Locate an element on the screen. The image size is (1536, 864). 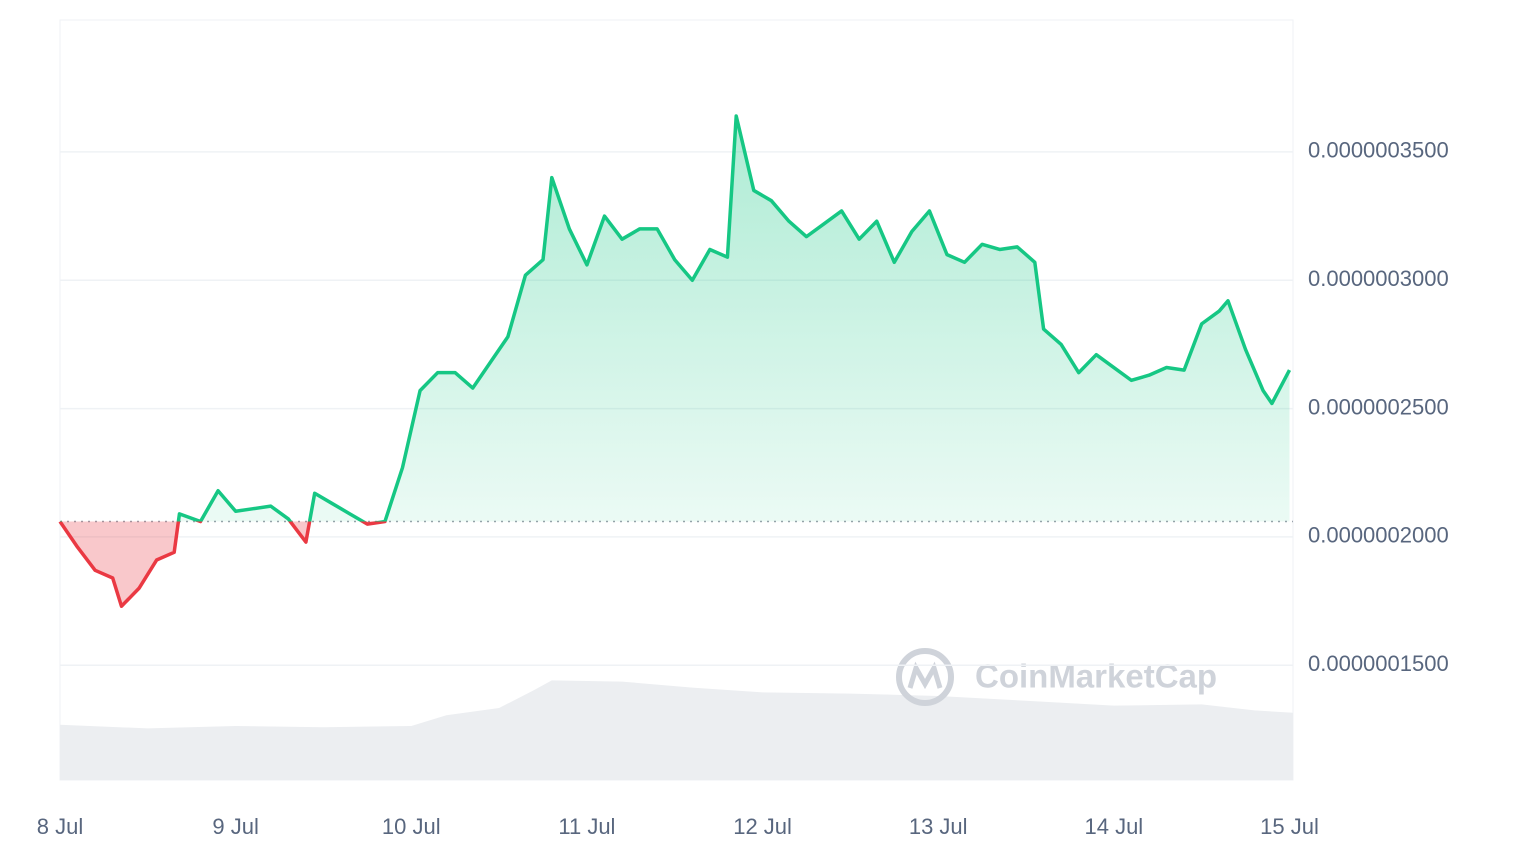
x-tick-label: 9 Jul is located at coordinates (235, 826).